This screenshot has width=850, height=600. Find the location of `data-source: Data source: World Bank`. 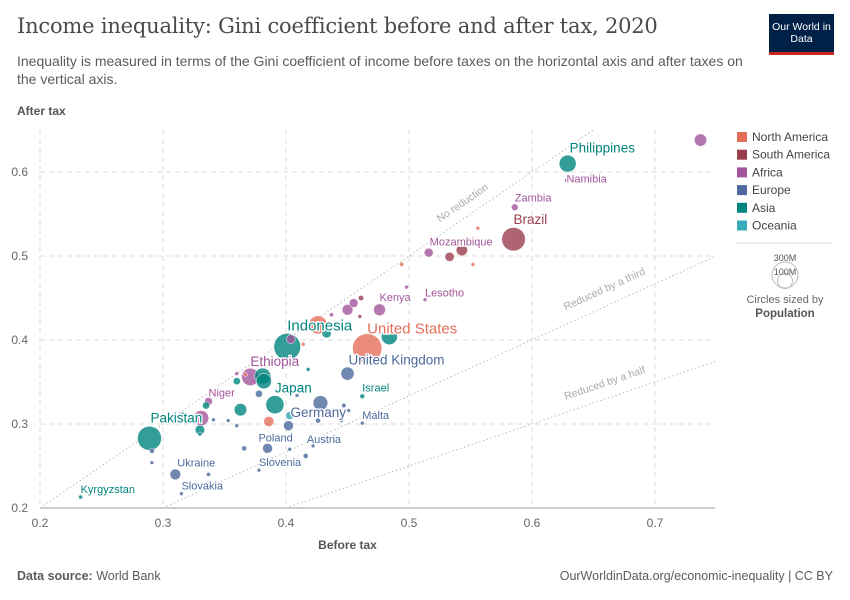

data-source: Data source: World Bank is located at coordinates (89, 576).